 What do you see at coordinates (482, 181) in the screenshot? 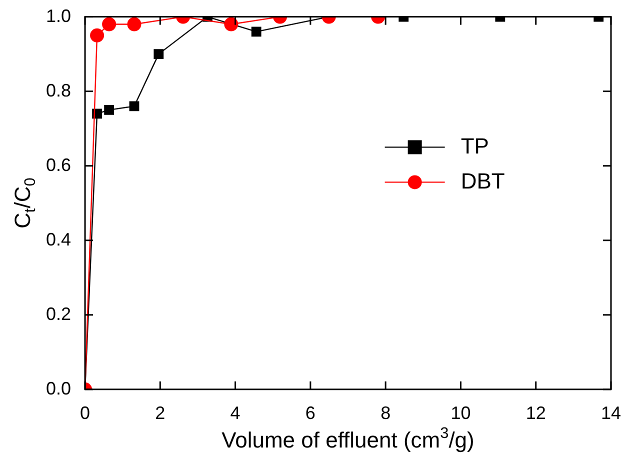
I see `legend-label: DBT` at bounding box center [482, 181].